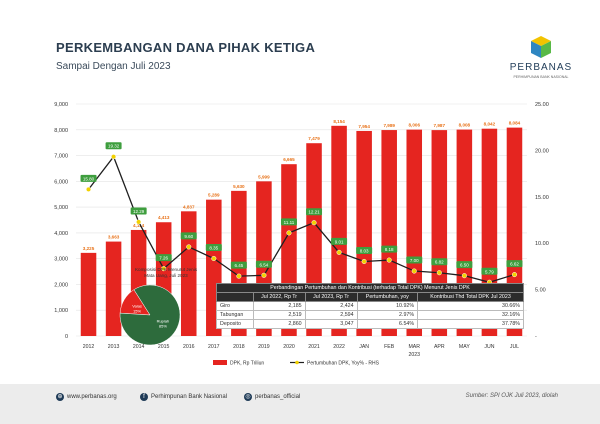 This screenshot has width=600, height=424. Describe the element at coordinates (163, 321) in the screenshot. I see `pie-slice-label: Rupiah` at that location.